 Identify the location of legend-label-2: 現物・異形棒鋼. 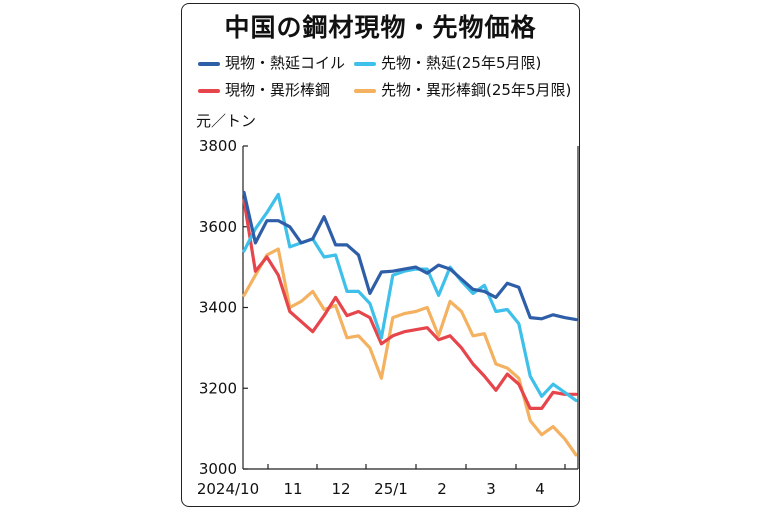
(278, 90).